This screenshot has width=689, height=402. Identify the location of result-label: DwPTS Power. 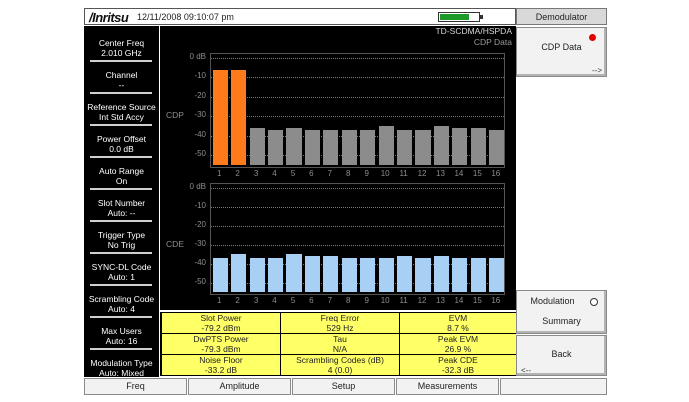
(221, 339).